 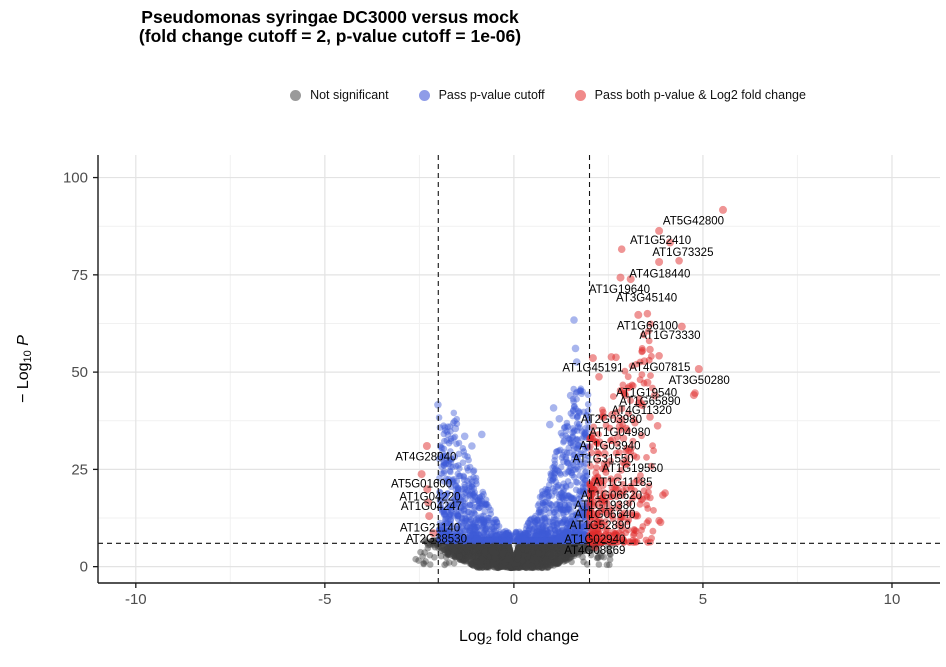 What do you see at coordinates (693, 395) in the screenshot?
I see `scatter-point-labeled` at bounding box center [693, 395].